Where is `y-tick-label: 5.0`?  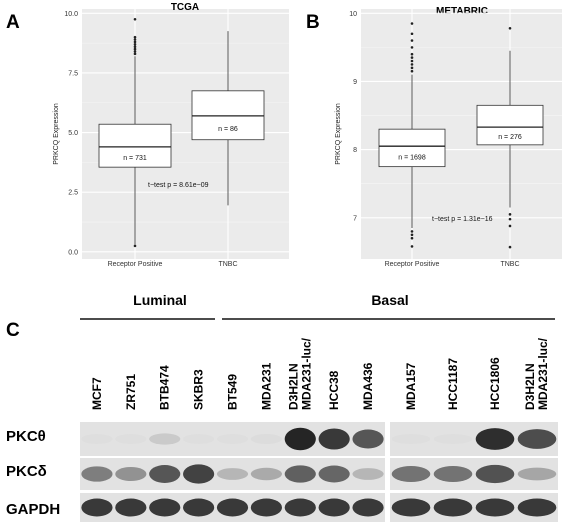
y-tick-label: 5.0 is located at coordinates (73, 133).